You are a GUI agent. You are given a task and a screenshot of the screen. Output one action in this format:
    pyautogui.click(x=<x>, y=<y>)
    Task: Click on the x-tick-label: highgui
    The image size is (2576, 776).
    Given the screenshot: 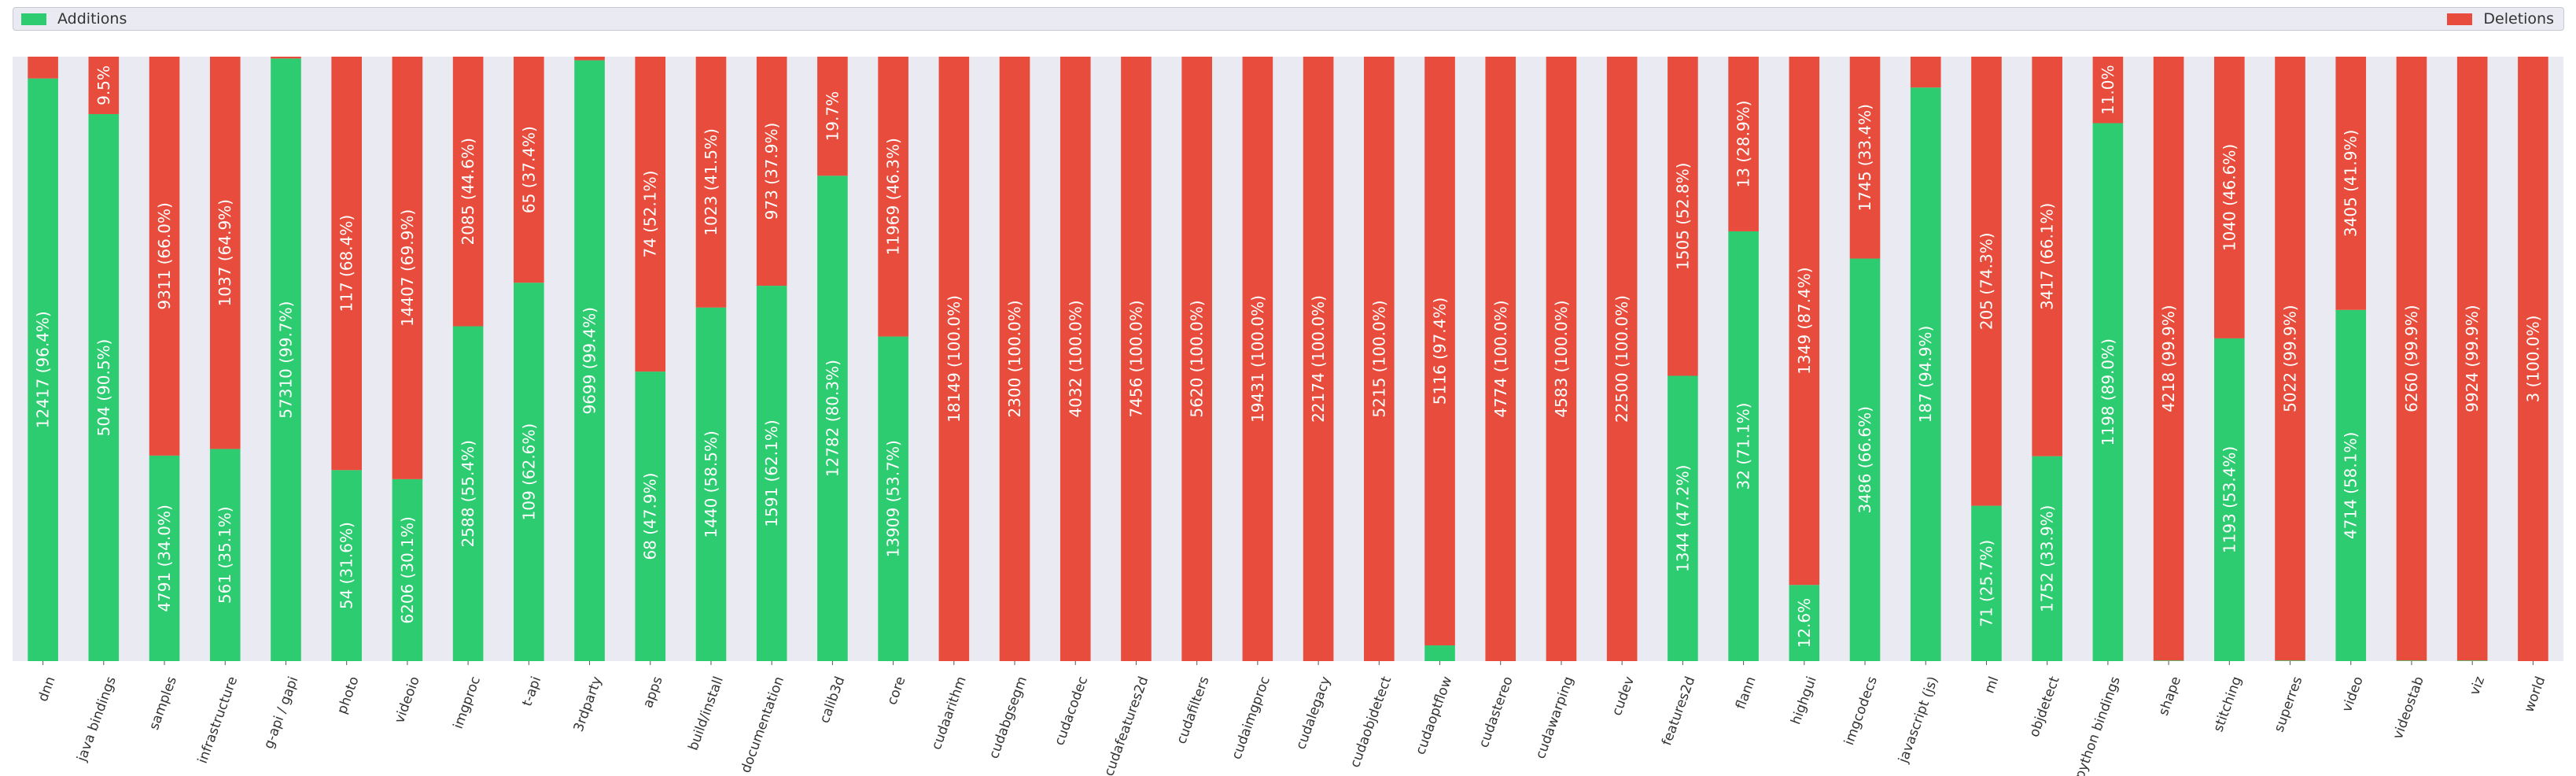 What is the action you would take?
    pyautogui.click(x=1803, y=700)
    